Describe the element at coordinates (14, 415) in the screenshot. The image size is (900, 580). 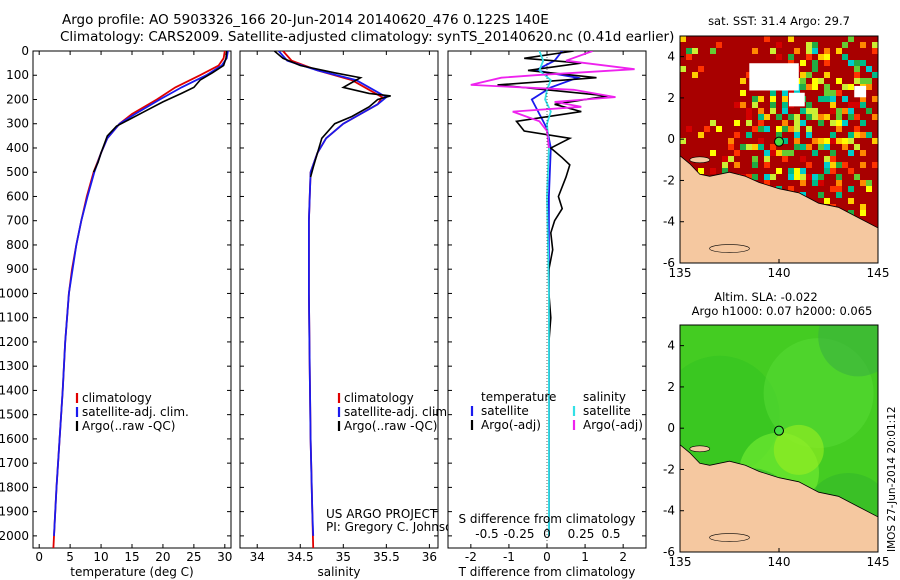
I see `y-tick-label: 1500` at that location.